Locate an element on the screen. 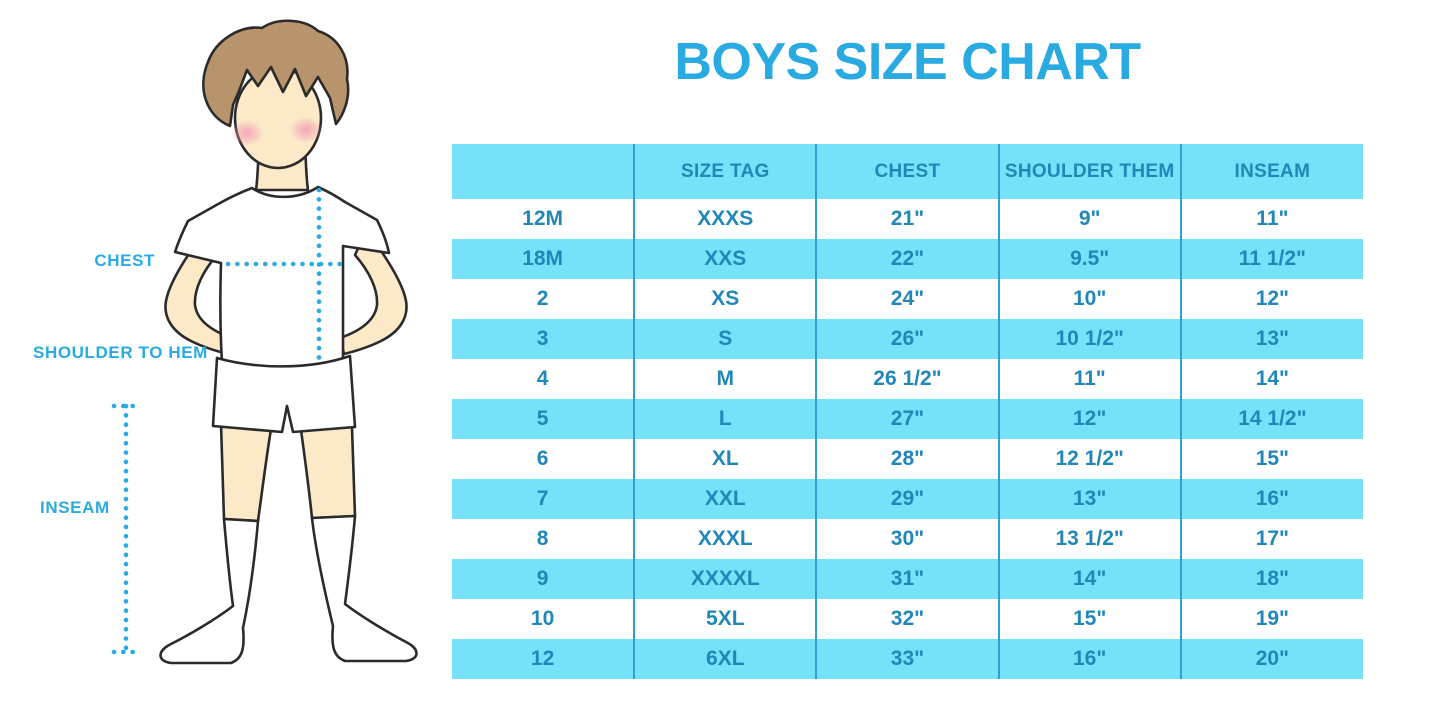  size-cell: 31" is located at coordinates (907, 579).